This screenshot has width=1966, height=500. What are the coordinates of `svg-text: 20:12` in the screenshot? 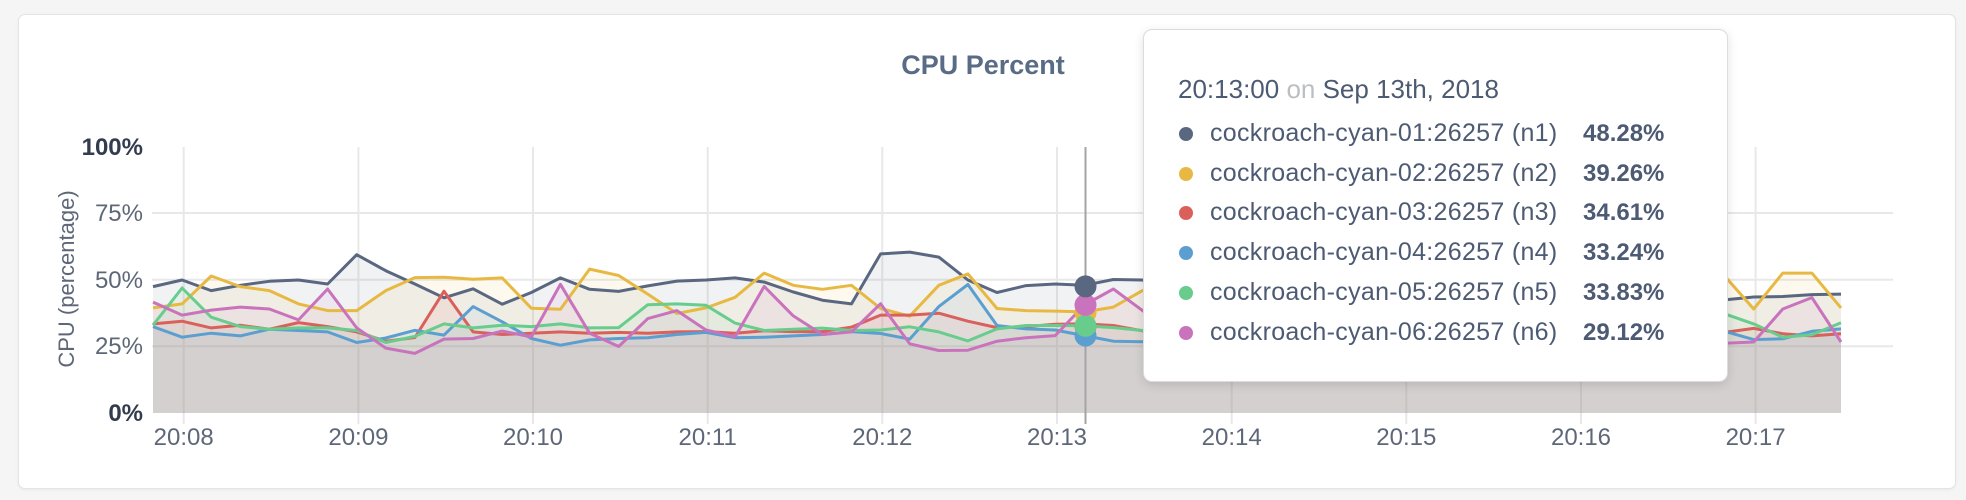 It's located at (882, 437).